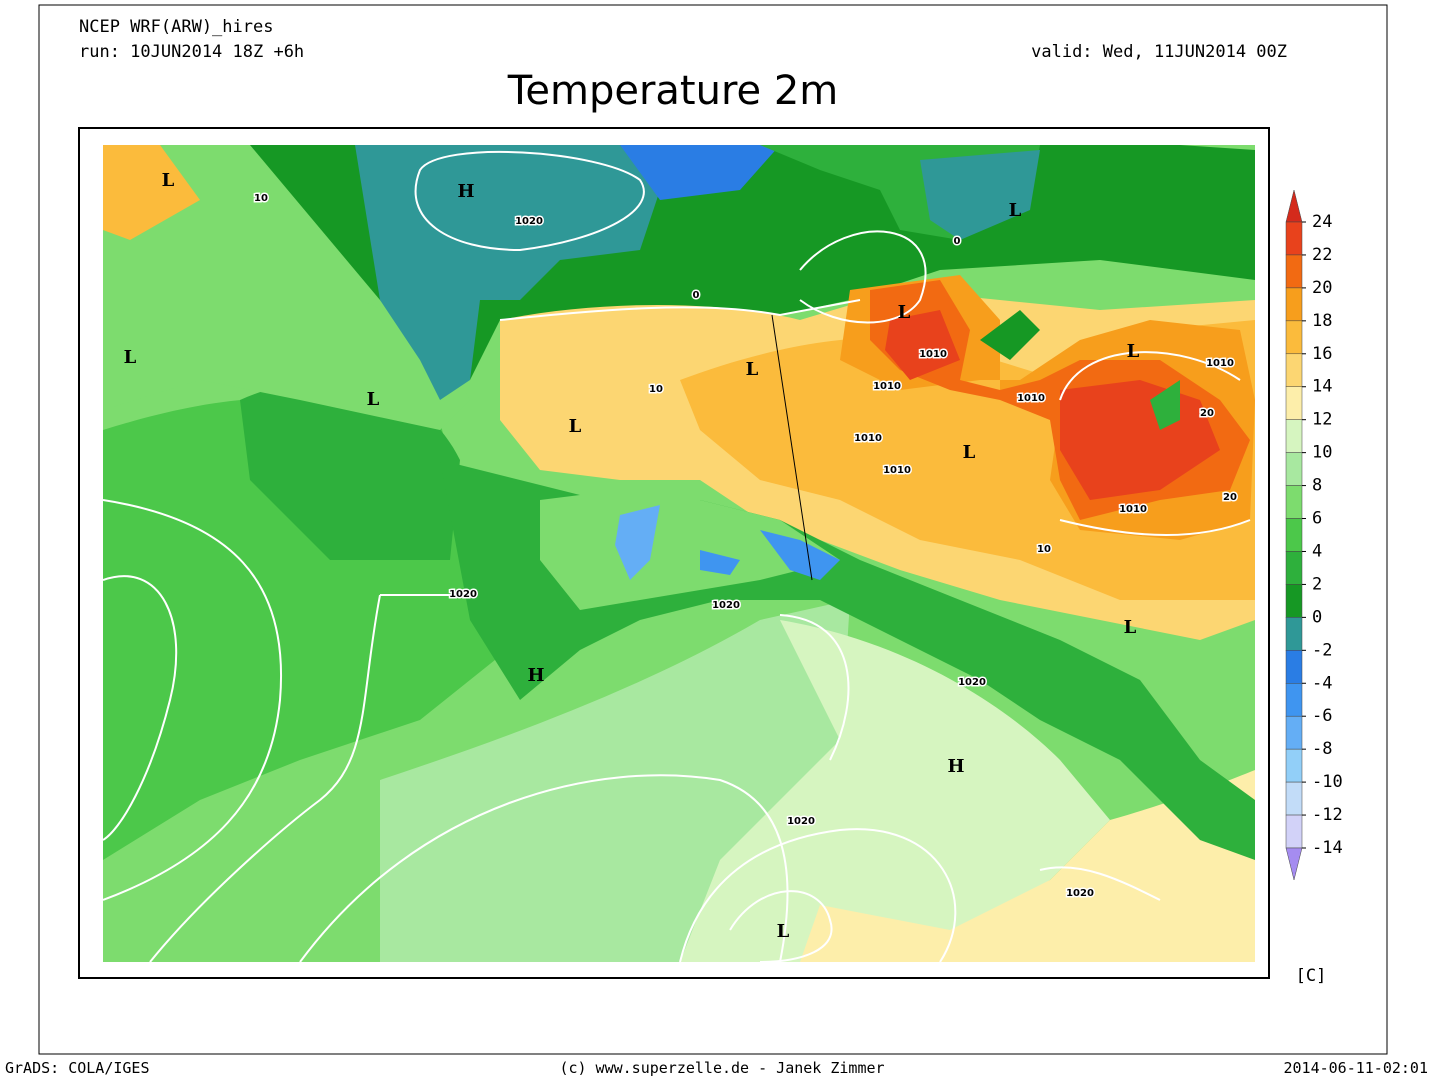 The height and width of the screenshot is (1080, 1440). Describe the element at coordinates (1327, 782) in the screenshot. I see `colorbar-tick-label: -10` at that location.